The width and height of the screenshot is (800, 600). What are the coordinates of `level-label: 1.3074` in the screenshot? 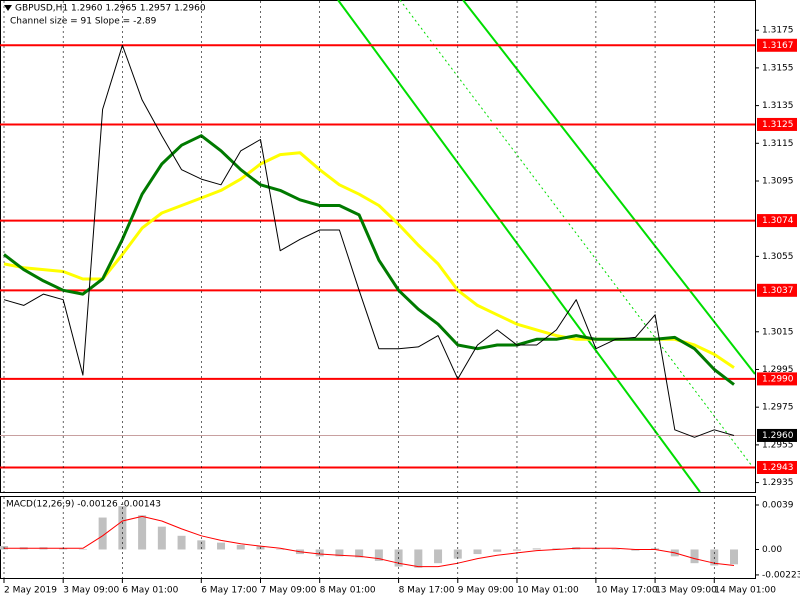 It's located at (778, 221).